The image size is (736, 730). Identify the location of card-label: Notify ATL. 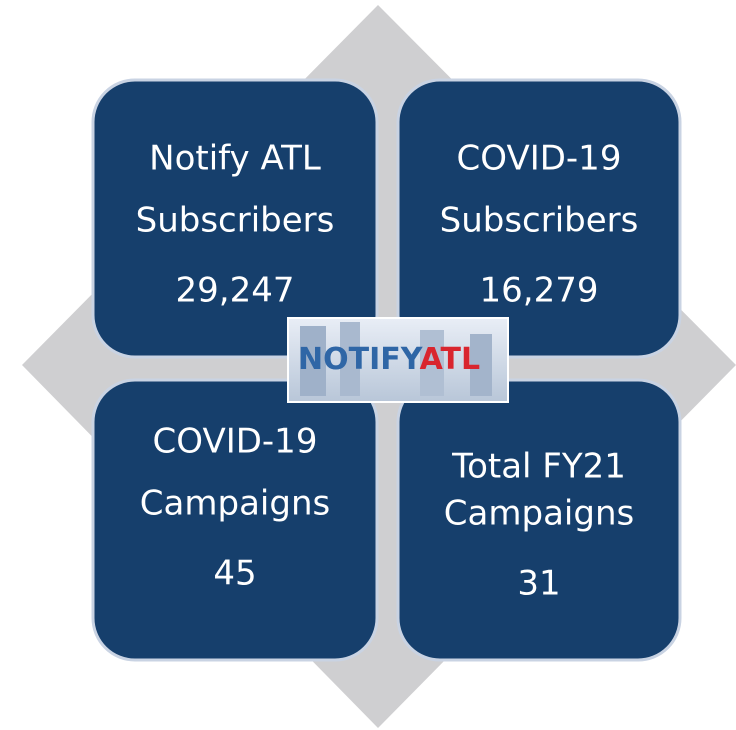
(235, 159).